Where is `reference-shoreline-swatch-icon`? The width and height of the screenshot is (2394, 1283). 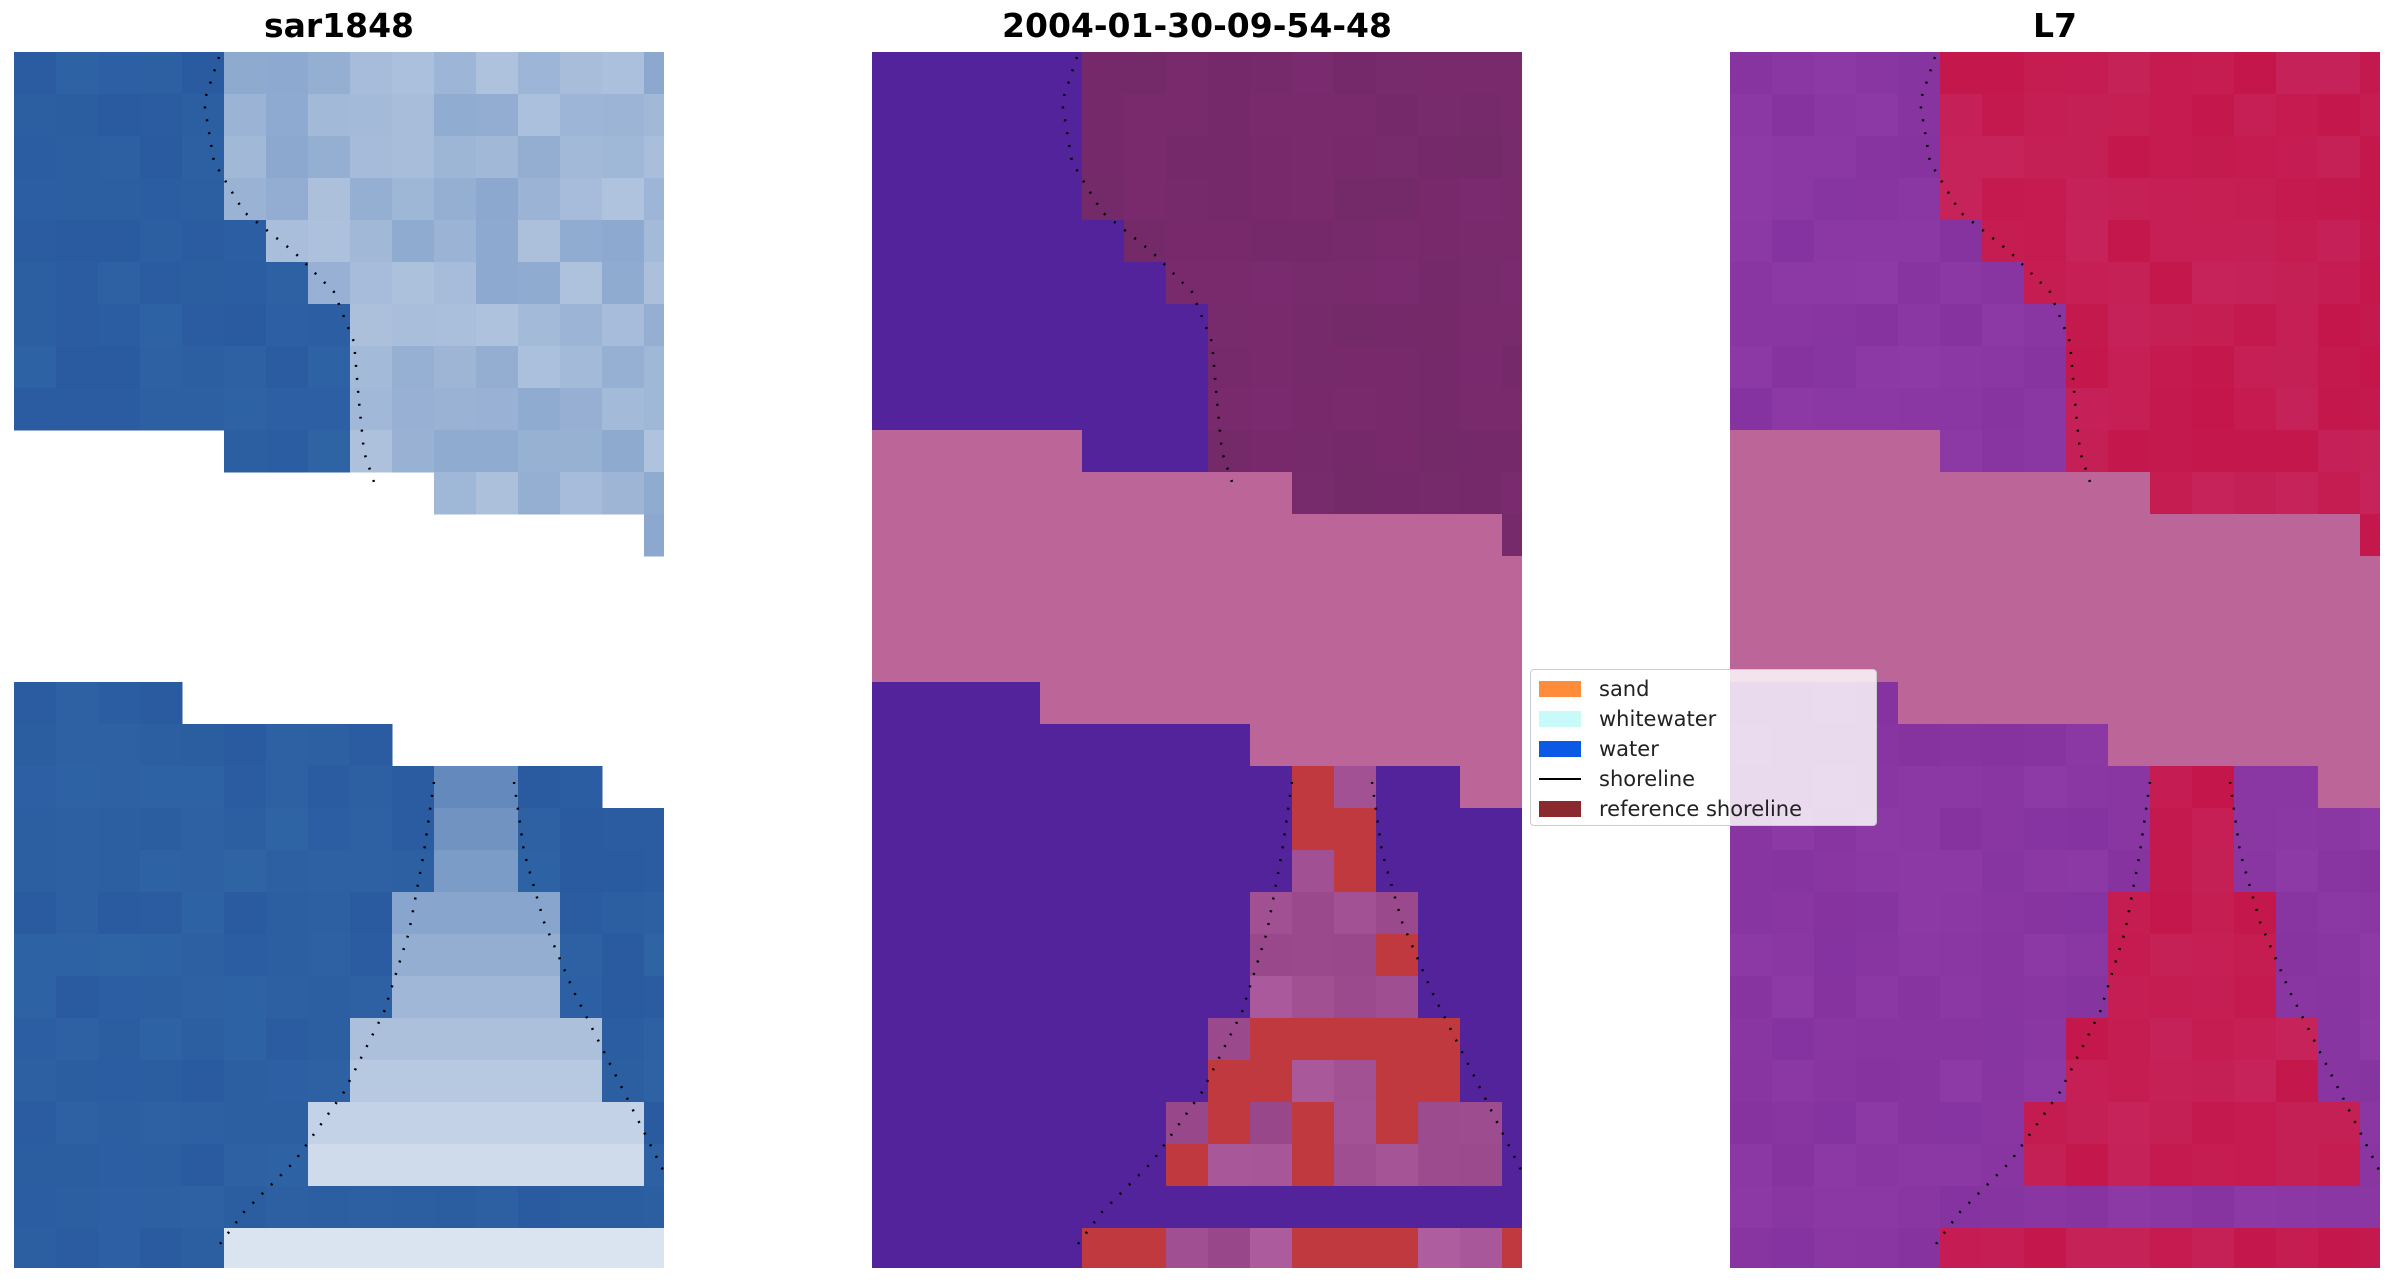
reference-shoreline-swatch-icon is located at coordinates (1560, 809).